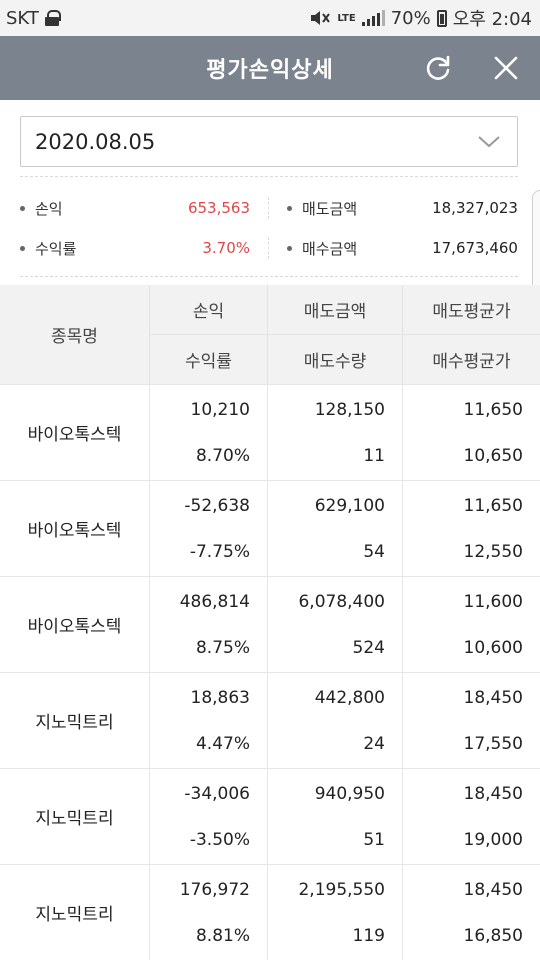 The width and height of the screenshot is (540, 960). What do you see at coordinates (321, 18) in the screenshot?
I see `mute-icon` at bounding box center [321, 18].